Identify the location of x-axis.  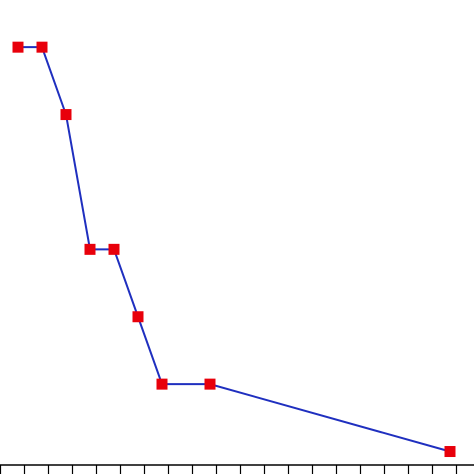
(237, 469).